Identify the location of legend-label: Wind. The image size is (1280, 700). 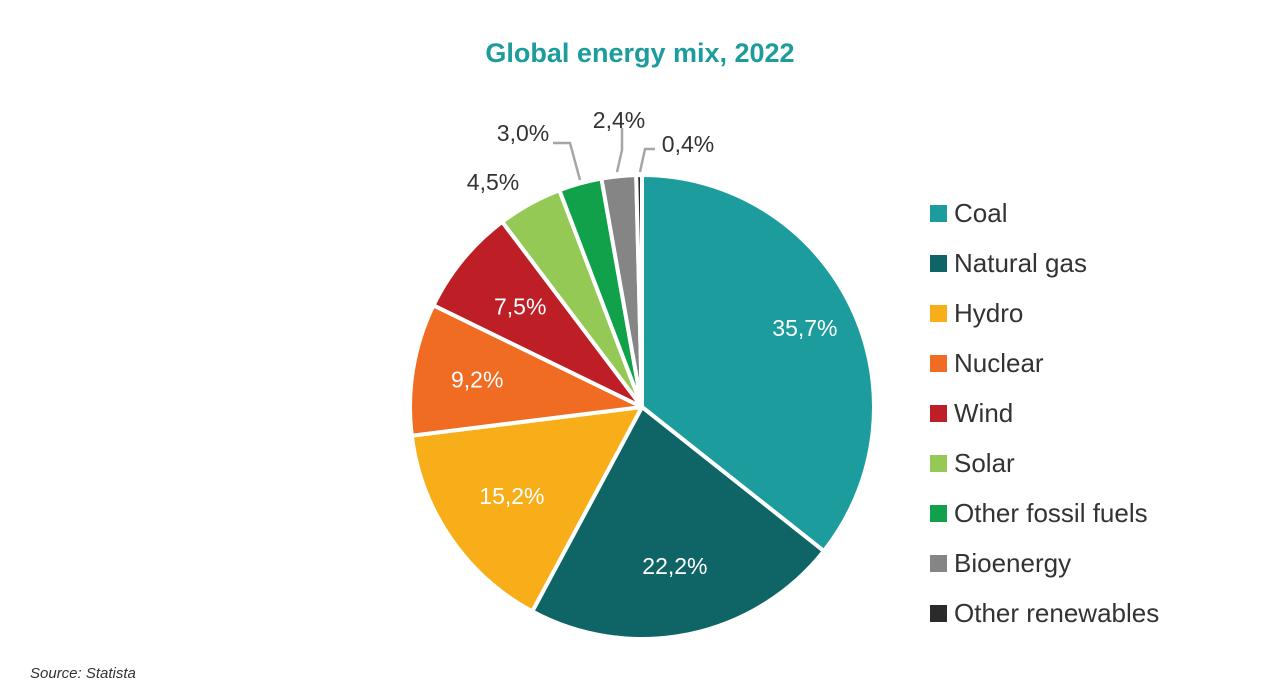
(984, 412).